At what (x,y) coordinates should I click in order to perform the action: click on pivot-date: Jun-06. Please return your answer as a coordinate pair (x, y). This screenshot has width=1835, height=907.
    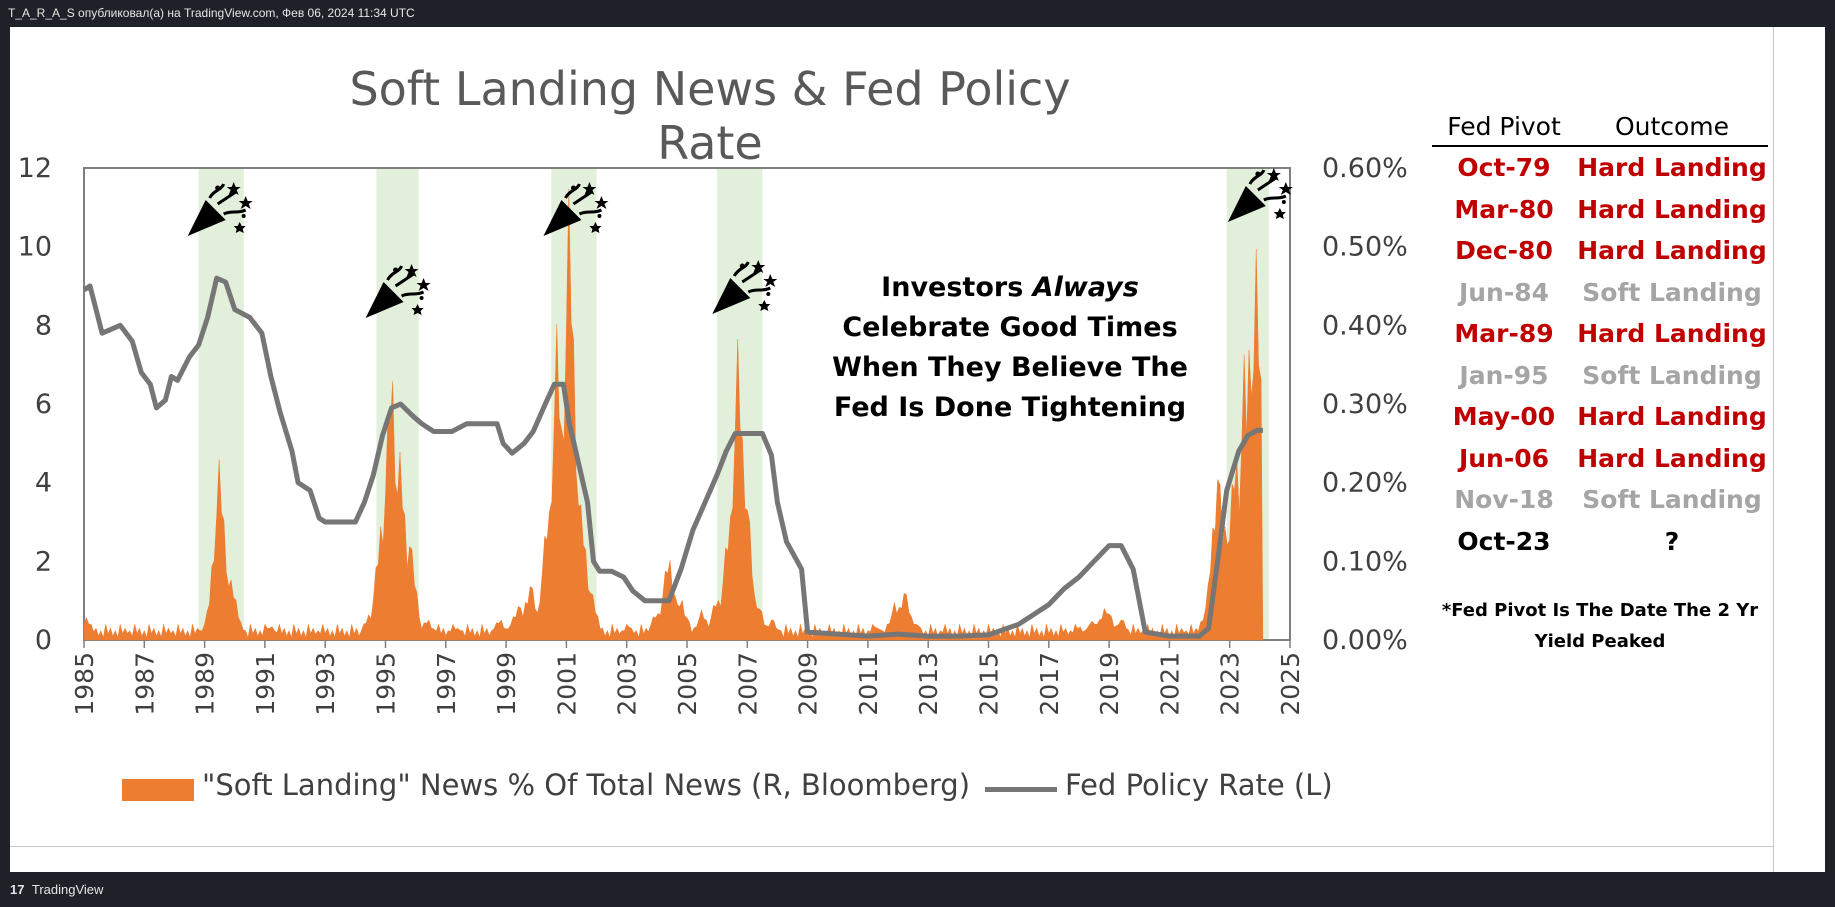
    Looking at the image, I should click on (1504, 458).